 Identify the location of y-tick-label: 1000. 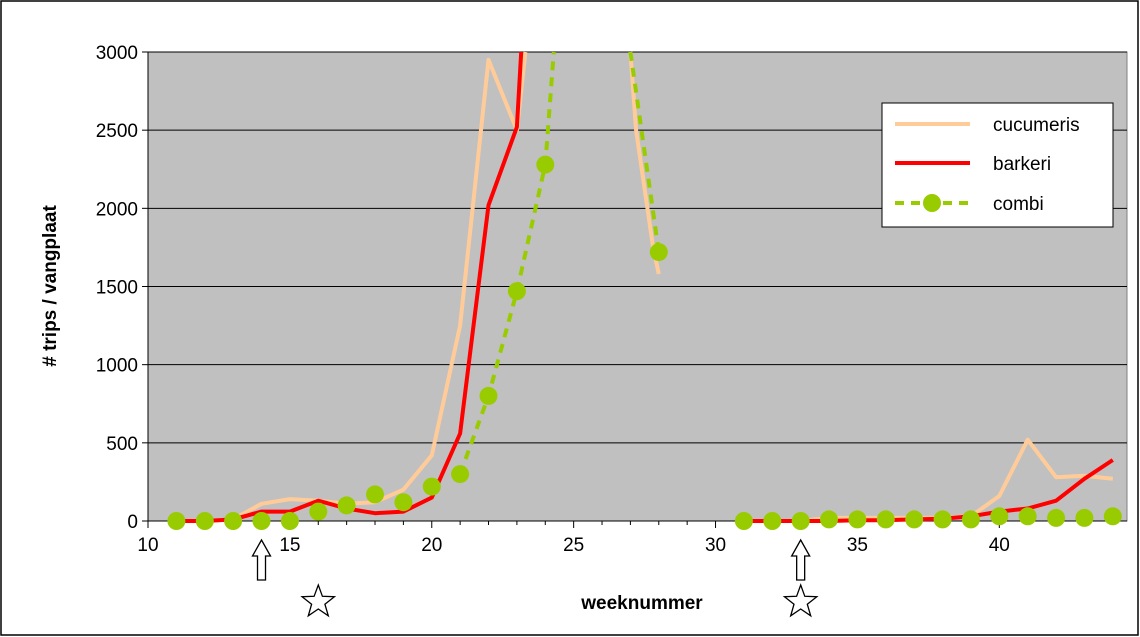
(117, 366).